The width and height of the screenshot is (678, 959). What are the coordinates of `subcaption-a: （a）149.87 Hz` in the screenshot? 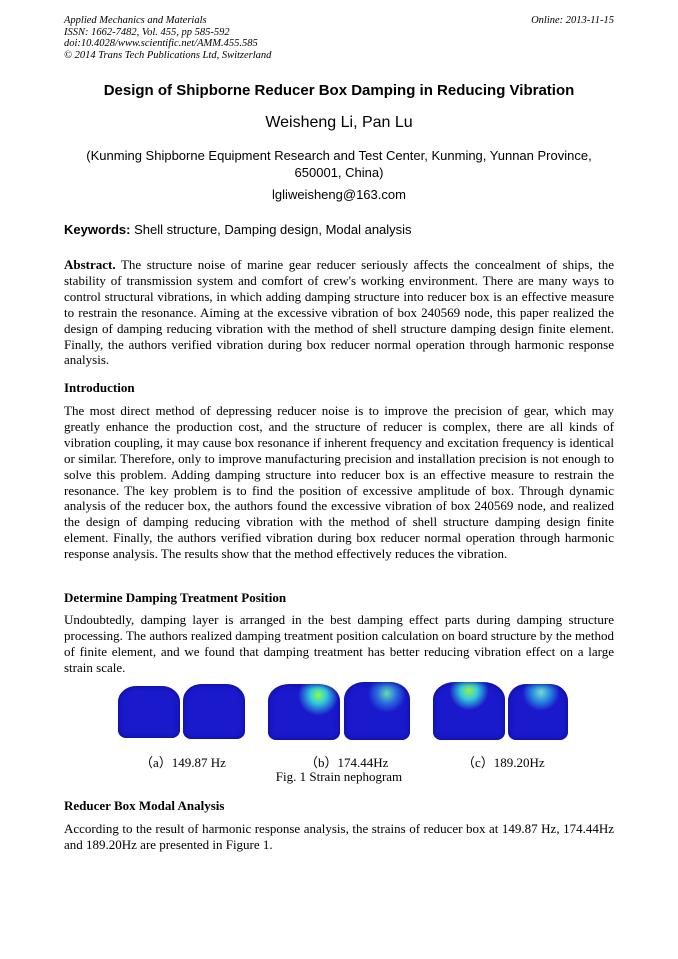 It's located at (183, 762).